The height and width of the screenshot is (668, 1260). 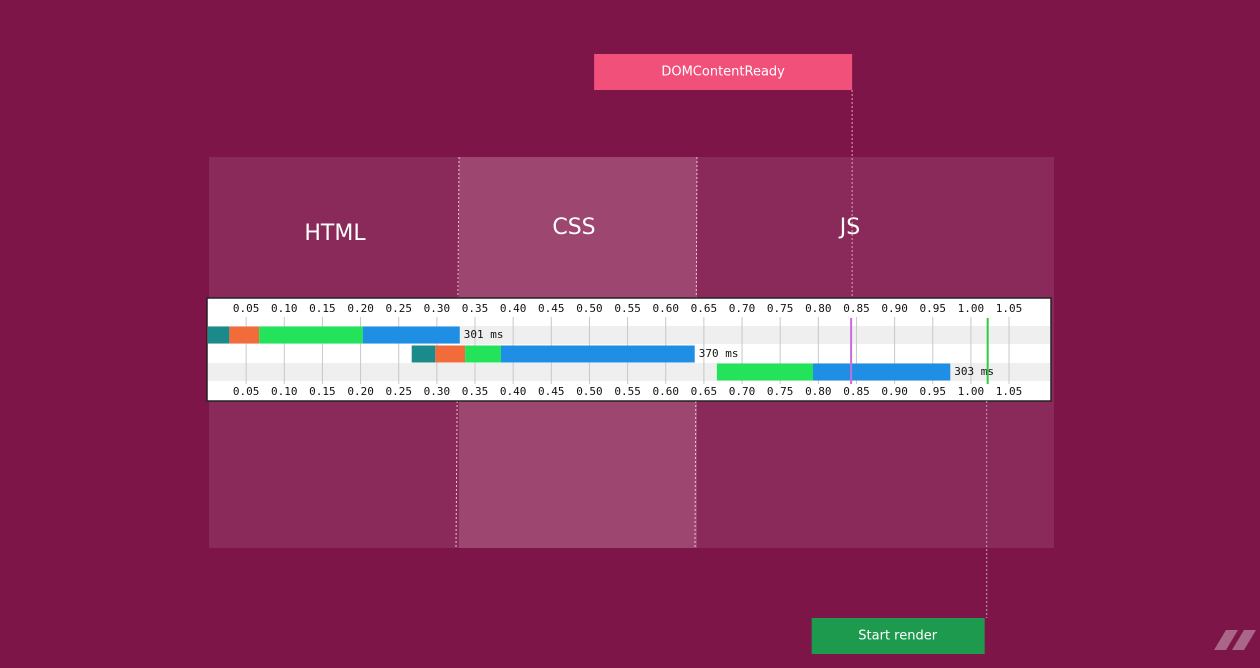 What do you see at coordinates (849, 227) in the screenshot?
I see `section-label: JS` at bounding box center [849, 227].